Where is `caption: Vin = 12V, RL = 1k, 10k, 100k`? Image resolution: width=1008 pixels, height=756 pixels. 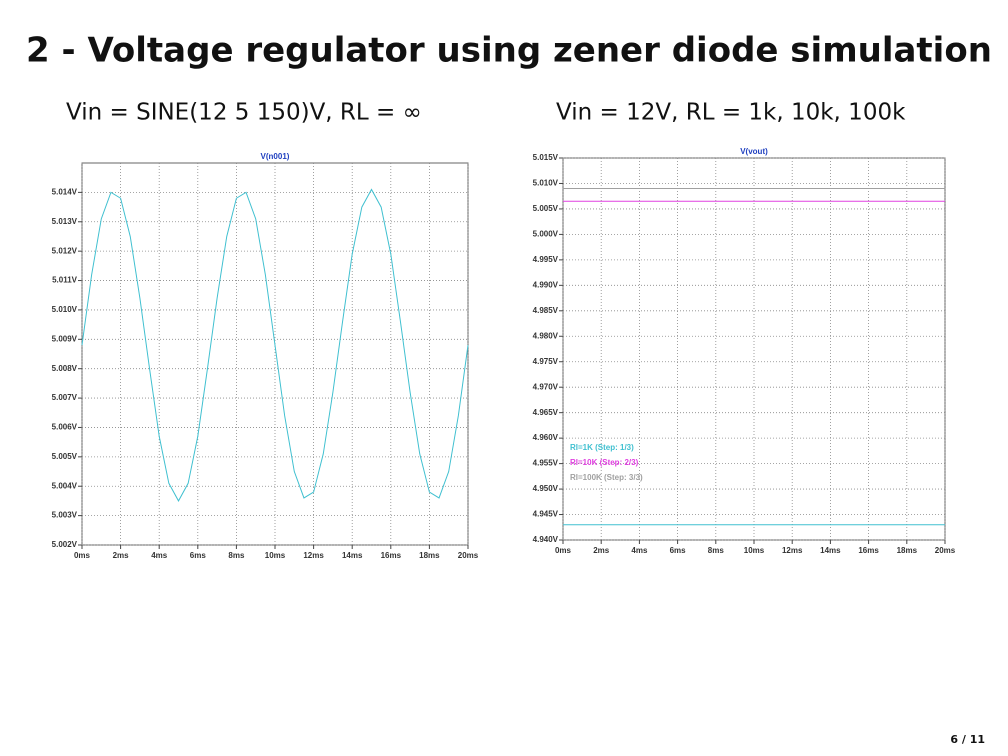 caption: Vin = 12V, RL = 1k, 10k, 100k is located at coordinates (731, 113).